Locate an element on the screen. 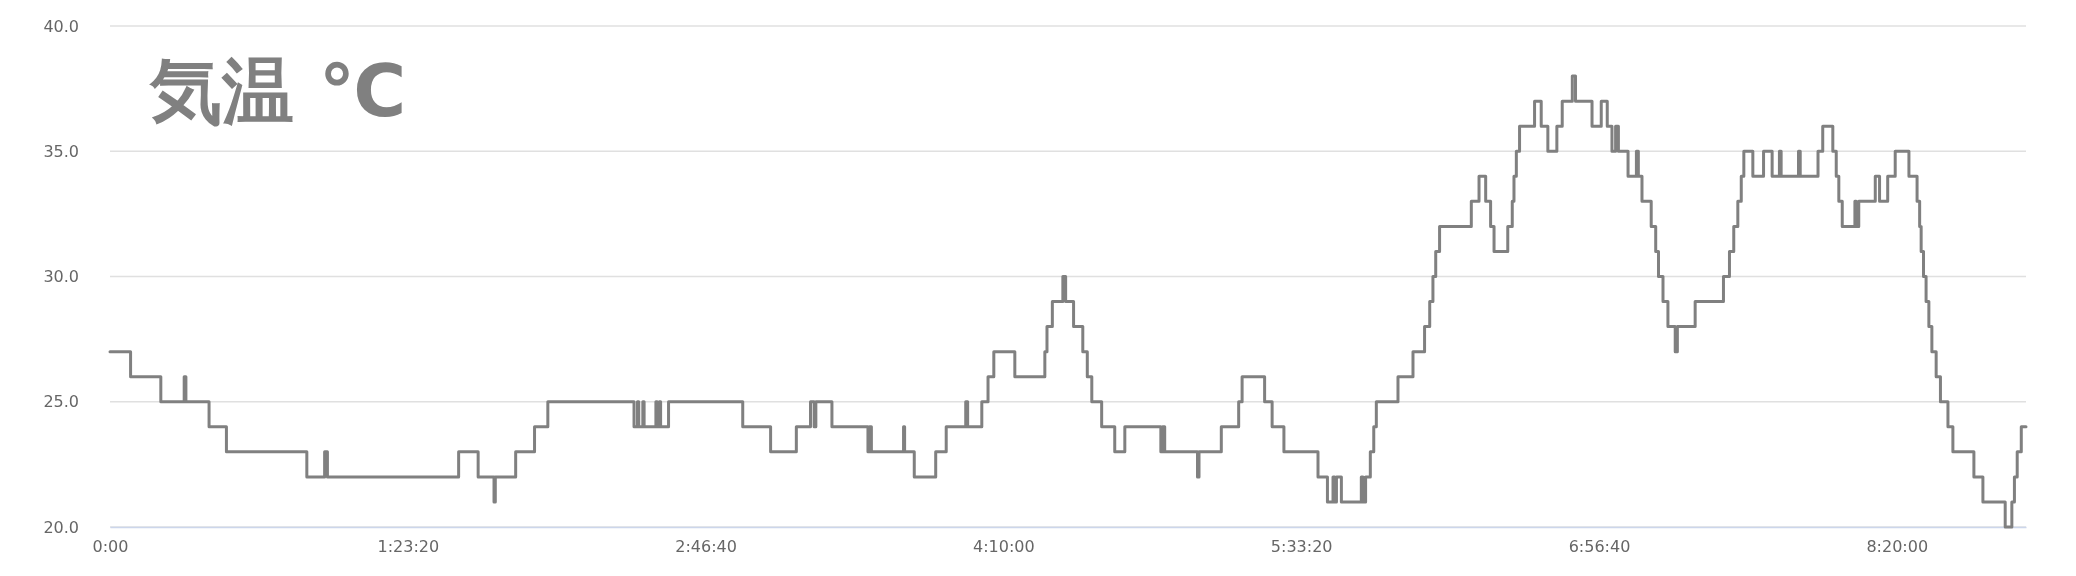  x-tick-label: 6:56:40 is located at coordinates (1599, 547).